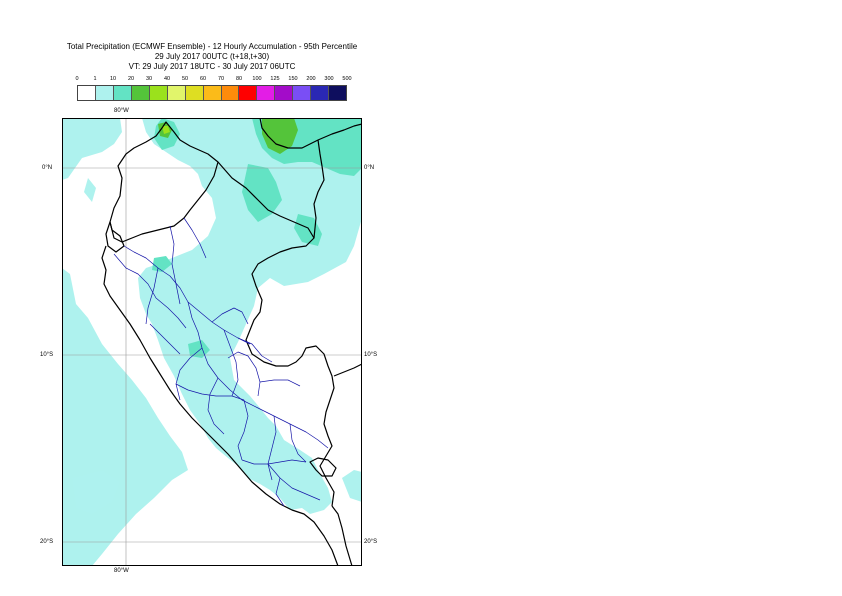 Image resolution: width=842 pixels, height=596 pixels. What do you see at coordinates (329, 79) in the screenshot?
I see `legend-tick-label: 300` at bounding box center [329, 79].